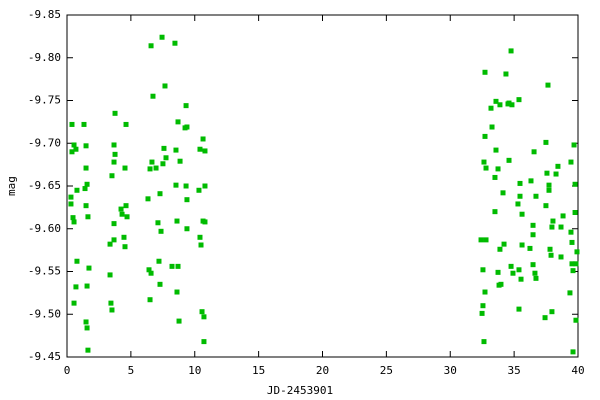 Image resolution: width=600 pixels, height=400 pixels. I want to click on y-tick-label: -9.50, so click(44, 313).